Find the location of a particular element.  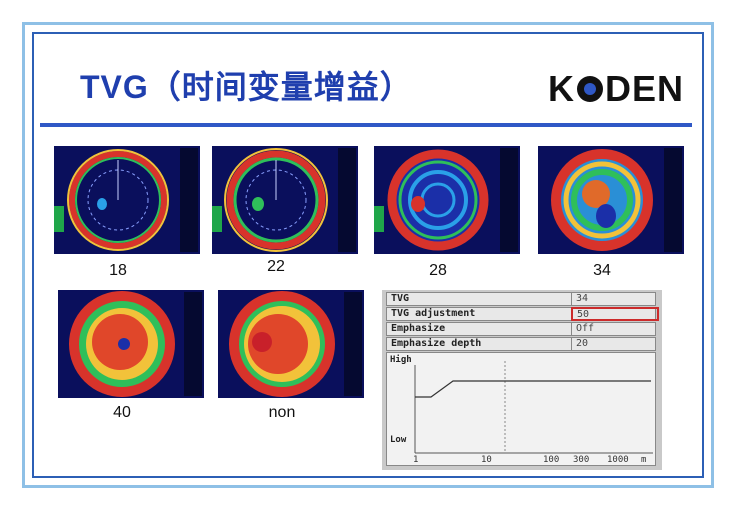

graph-low-label: Low is located at coordinates (398, 440).